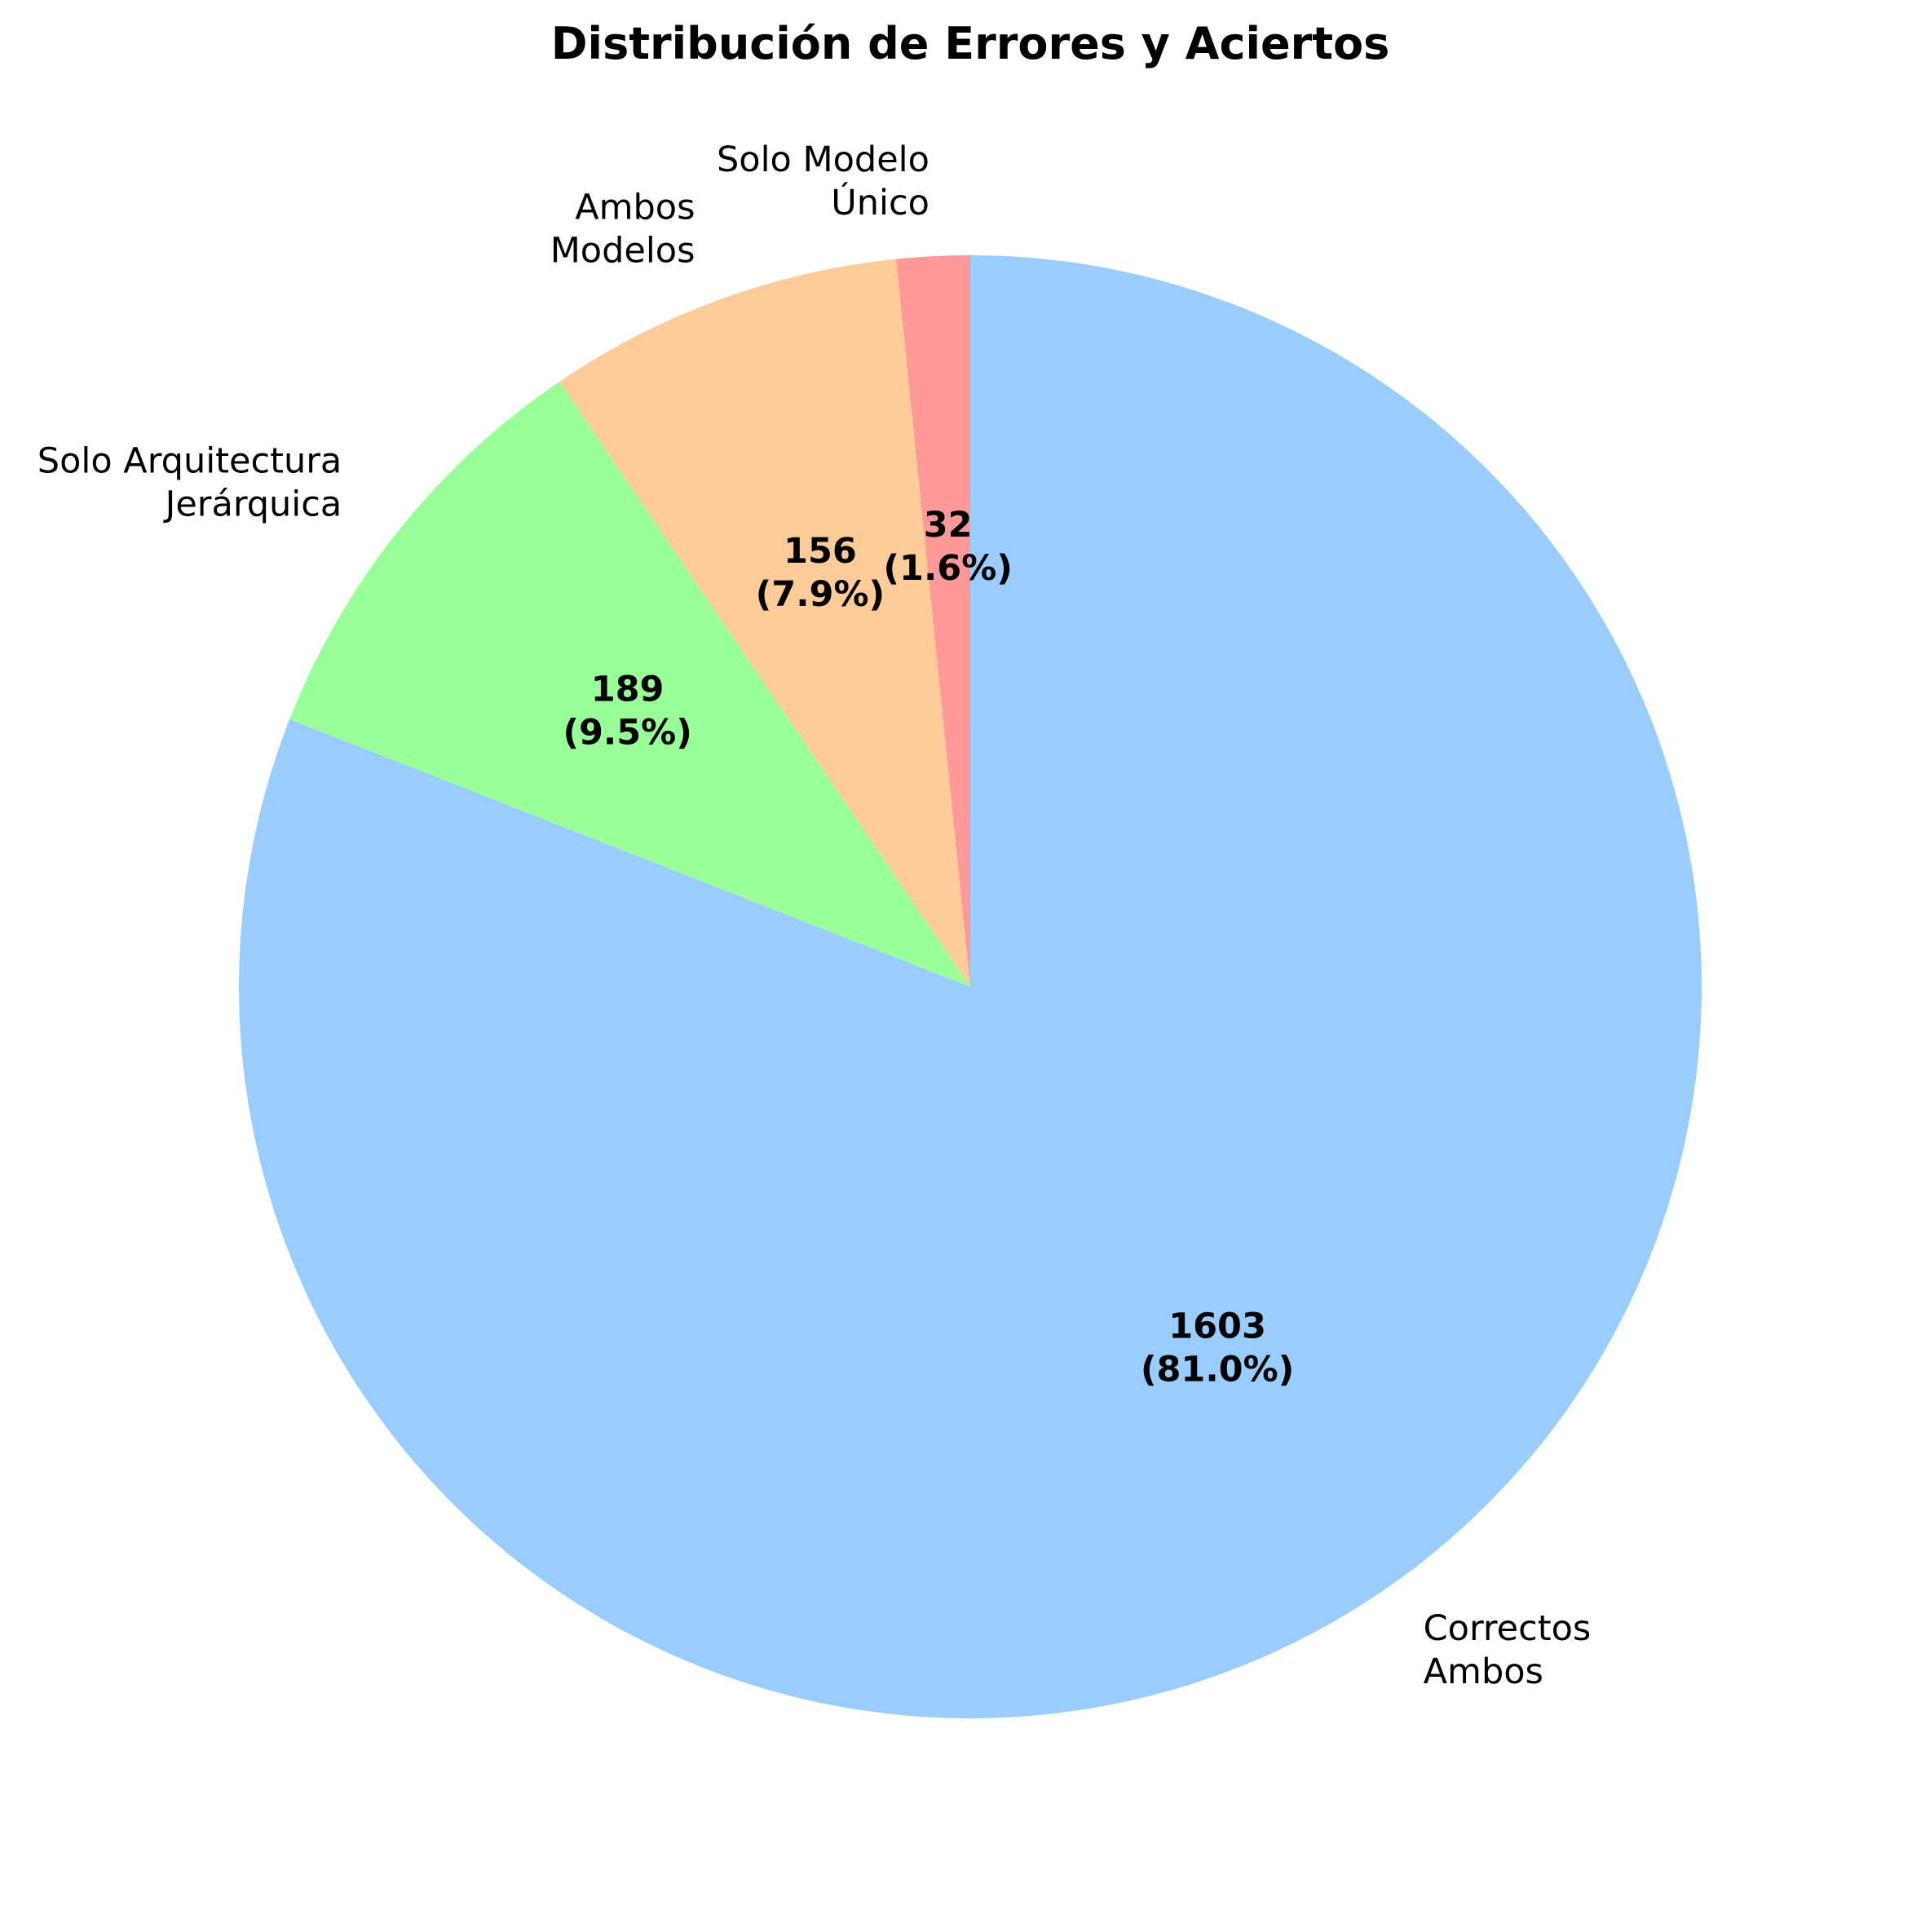 The height and width of the screenshot is (1932, 1912). What do you see at coordinates (190, 482) in the screenshot?
I see `slice-label-1: Solo Arquitectura Jerárquica` at bounding box center [190, 482].